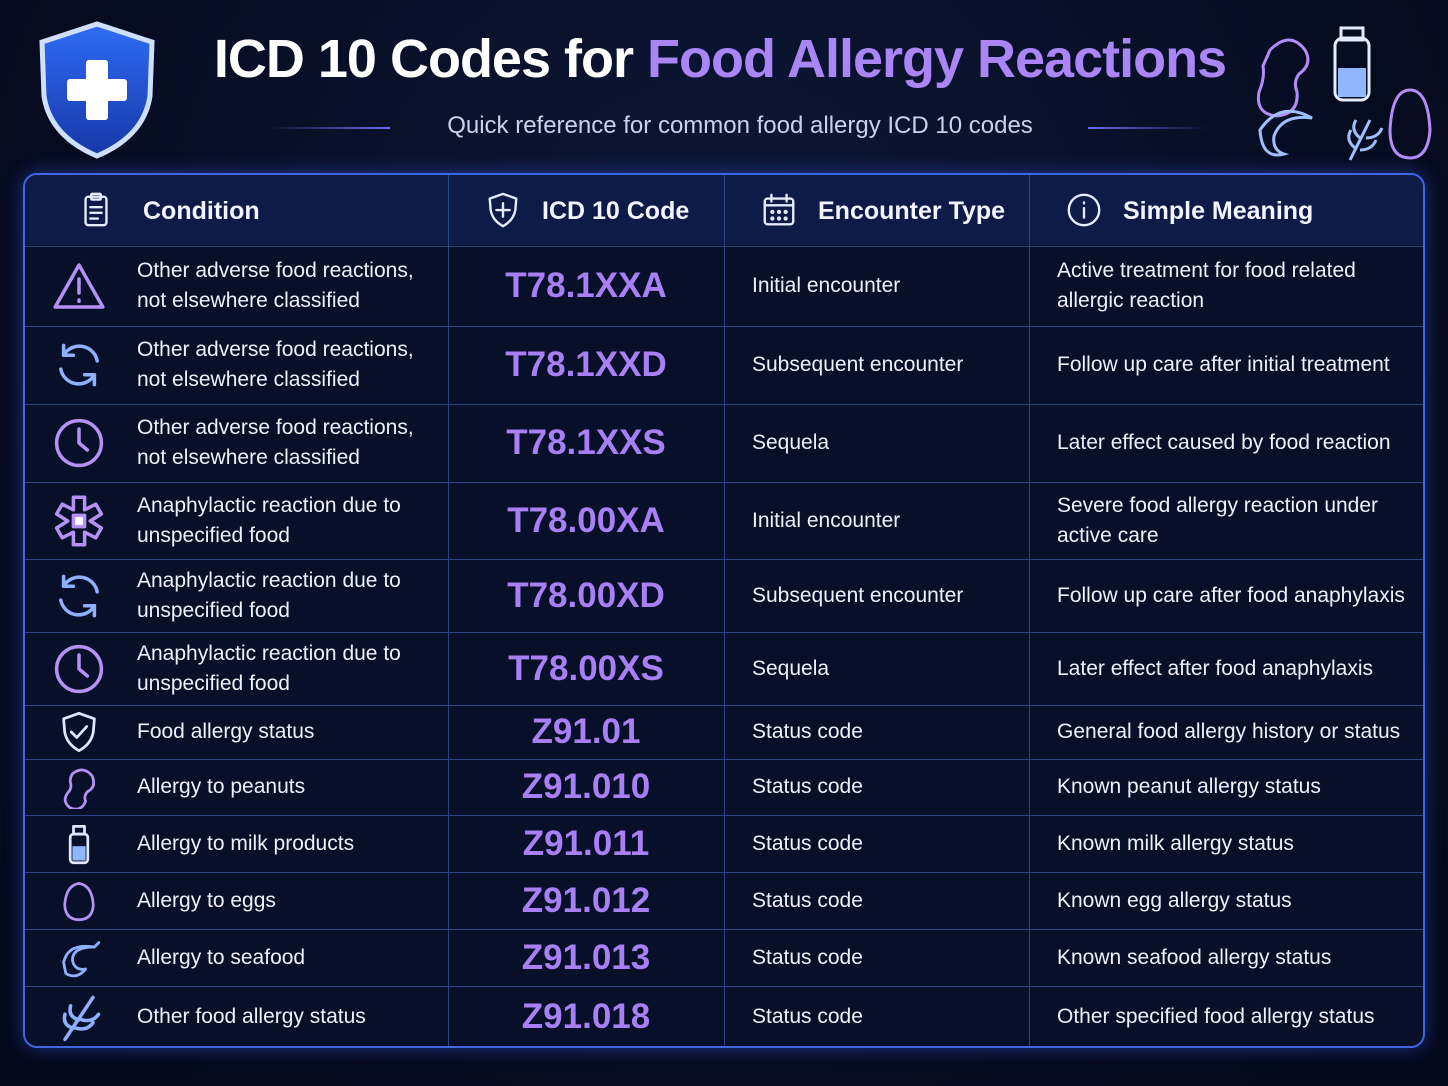 The image size is (1448, 1086). What do you see at coordinates (912, 211) in the screenshot?
I see `column-header: Encounter Type` at bounding box center [912, 211].